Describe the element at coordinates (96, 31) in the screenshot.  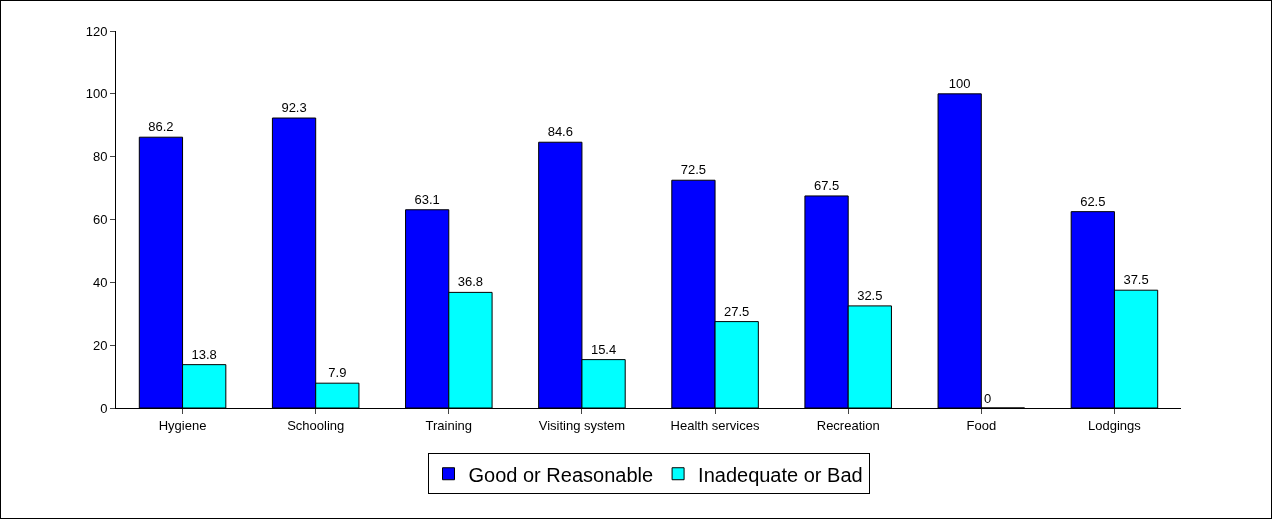
I see `y-tick-label: 120` at that location.